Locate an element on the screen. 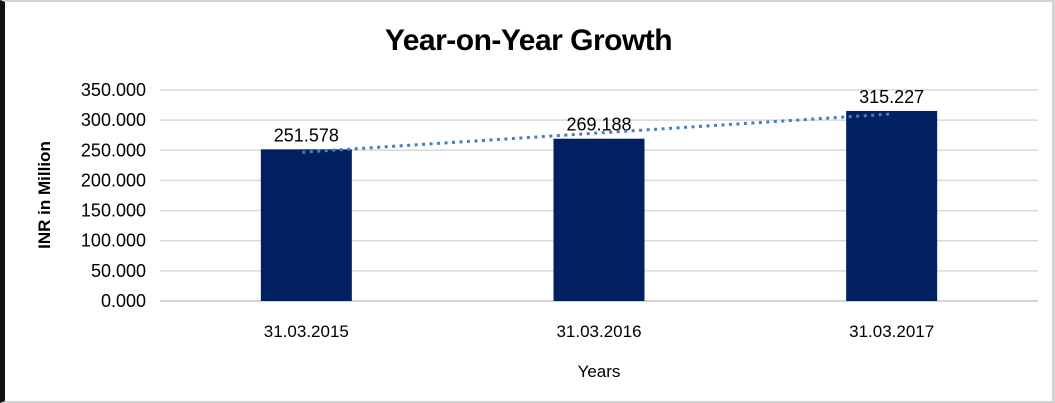  x-category-label: 31.03.2017 is located at coordinates (891, 331).